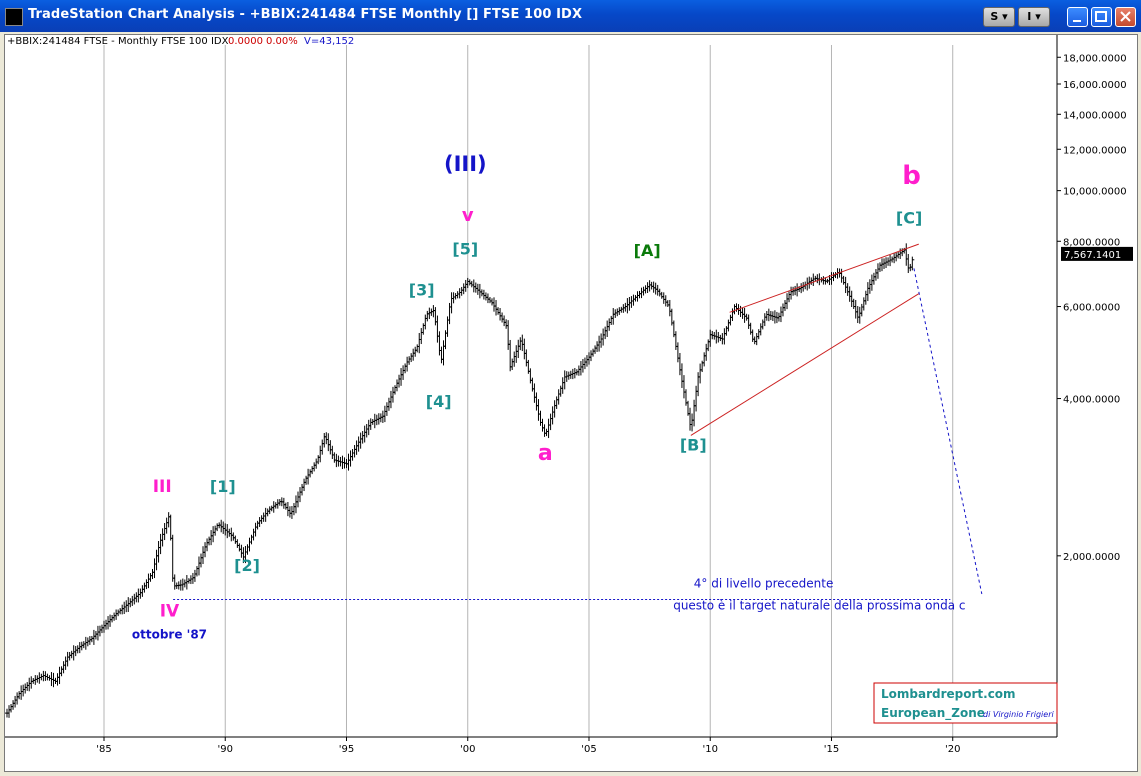  What do you see at coordinates (805, 364) in the screenshot?
I see `wedge-lower-line` at bounding box center [805, 364].